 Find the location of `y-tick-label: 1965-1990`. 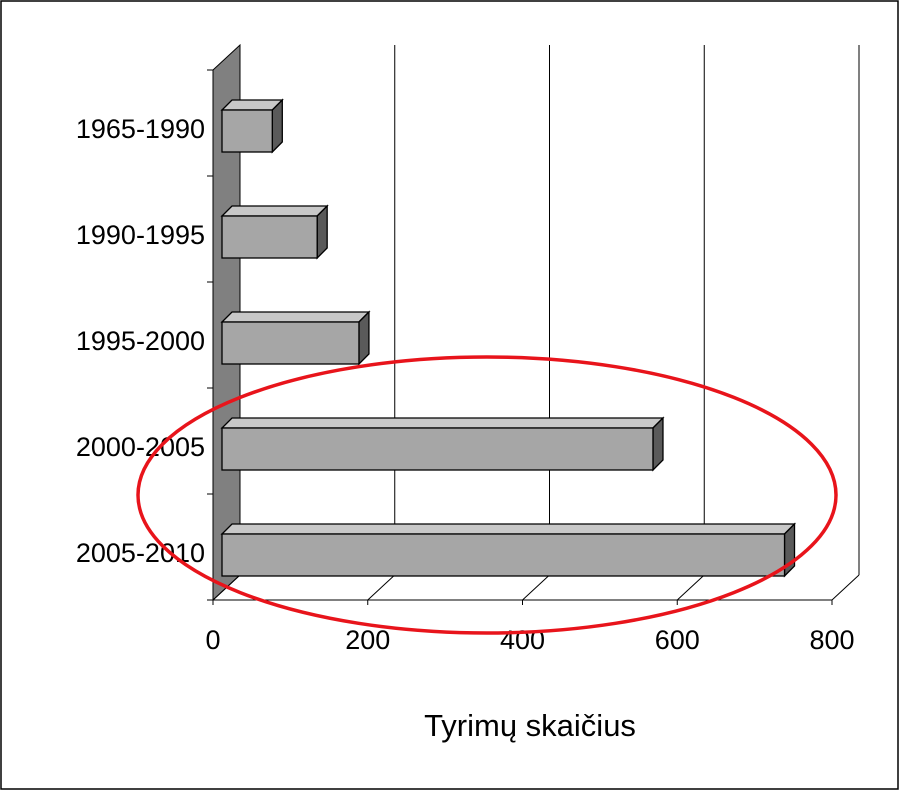

y-tick-label: 1965-1990 is located at coordinates (140, 129).